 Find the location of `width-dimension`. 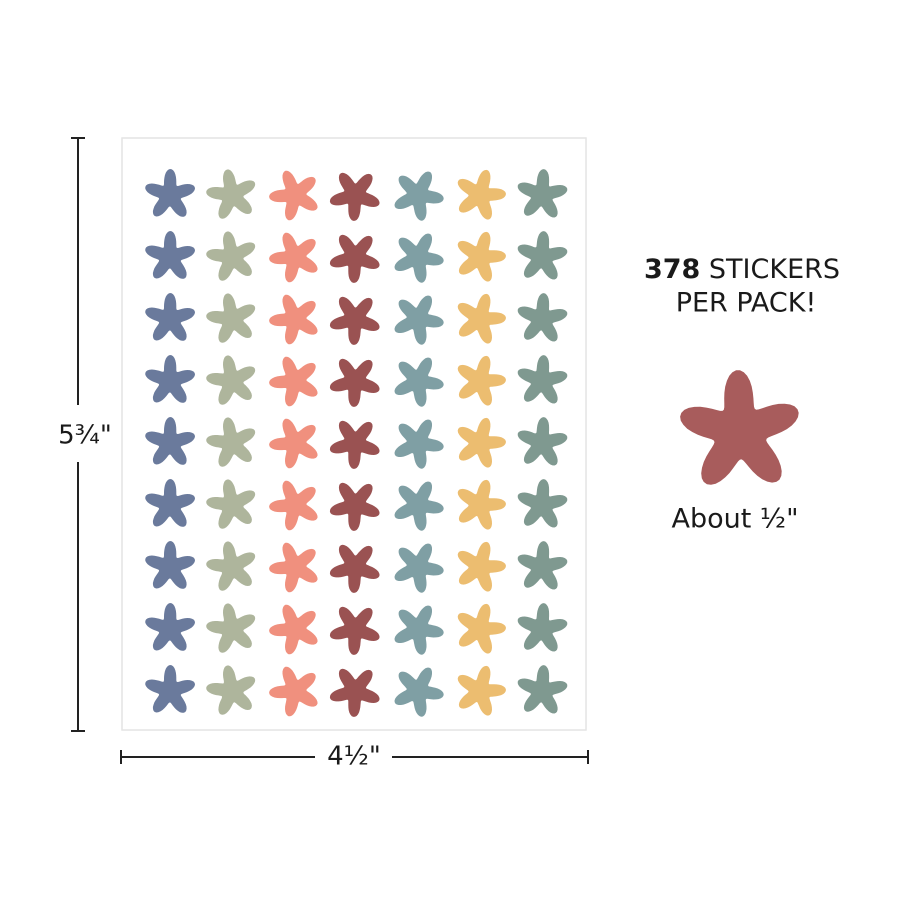

width-dimension is located at coordinates (354, 757).